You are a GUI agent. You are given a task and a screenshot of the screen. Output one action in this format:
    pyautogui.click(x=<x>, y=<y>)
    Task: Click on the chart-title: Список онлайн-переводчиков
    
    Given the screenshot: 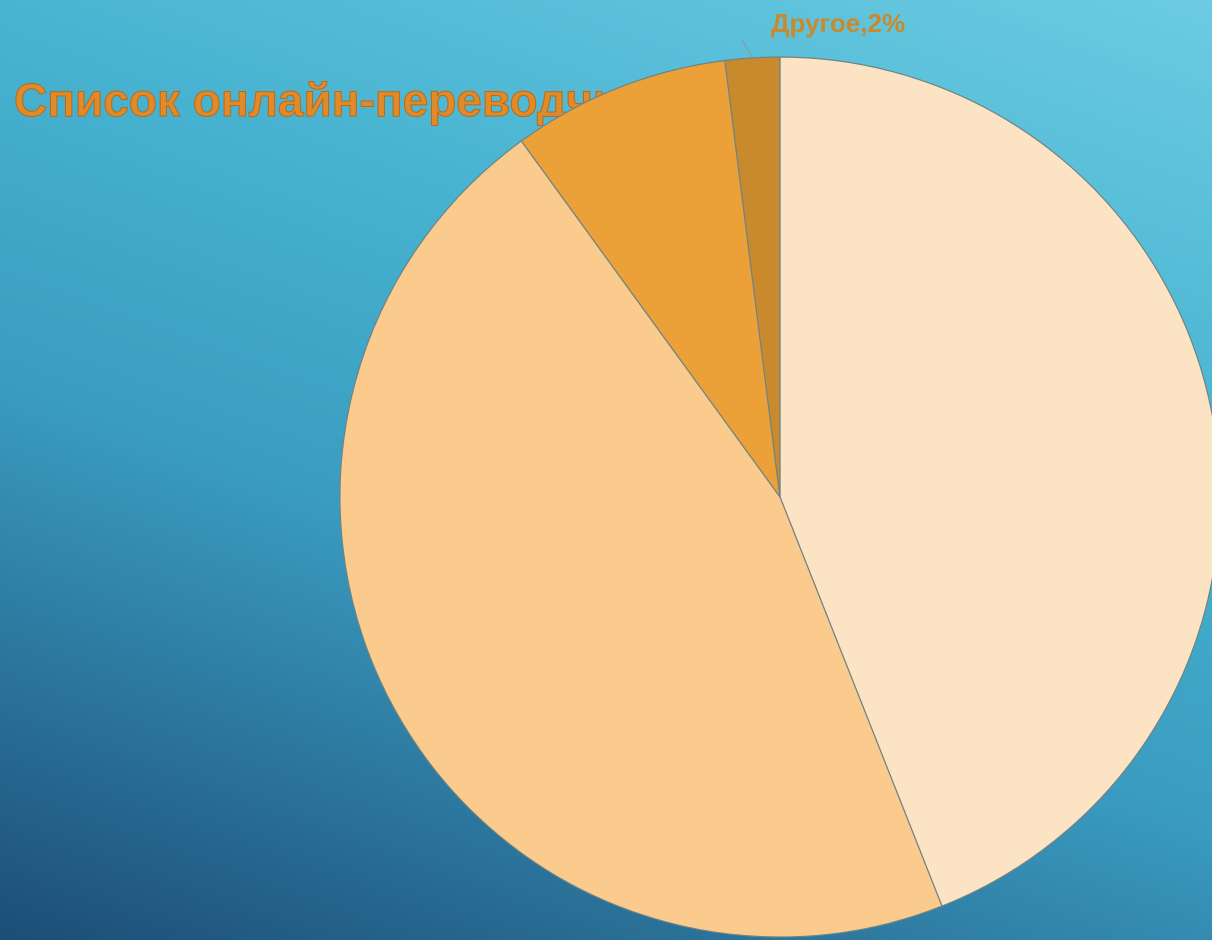 What is the action you would take?
    pyautogui.click(x=357, y=100)
    